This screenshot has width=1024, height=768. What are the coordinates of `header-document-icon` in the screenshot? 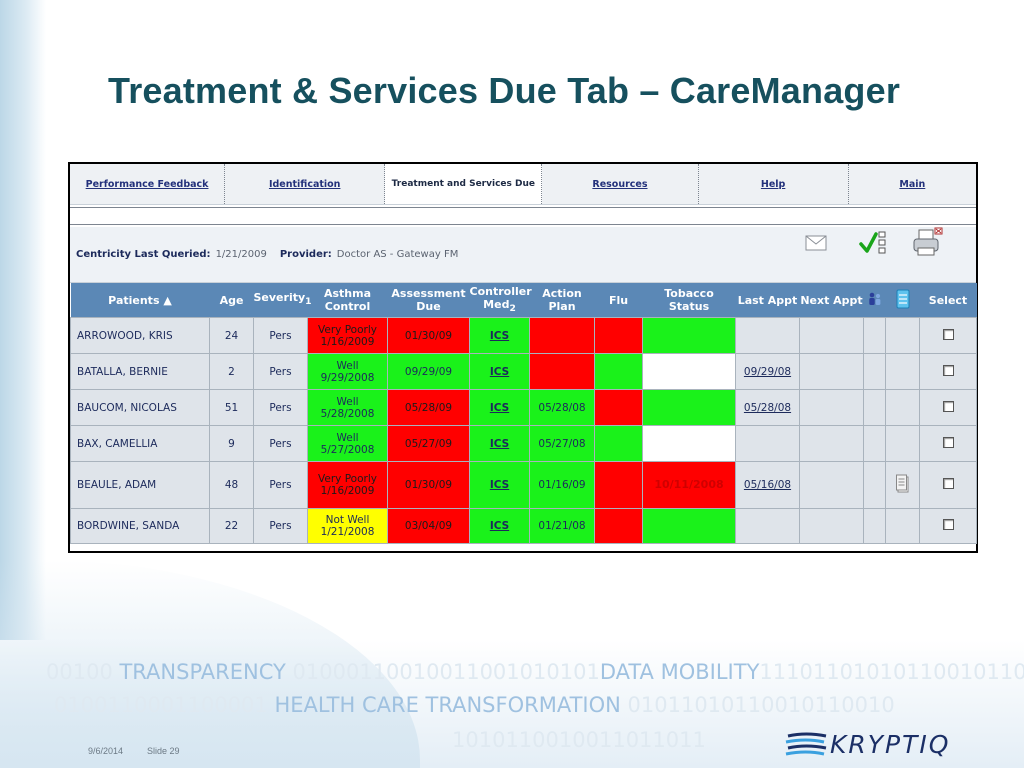 It's located at (902, 300).